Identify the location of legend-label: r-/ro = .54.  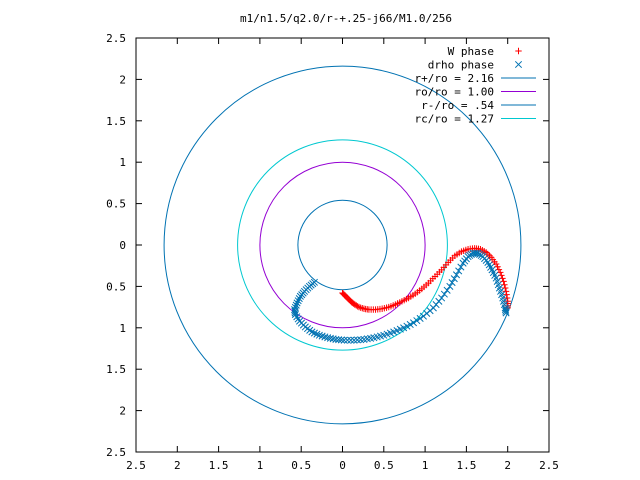
(457, 105).